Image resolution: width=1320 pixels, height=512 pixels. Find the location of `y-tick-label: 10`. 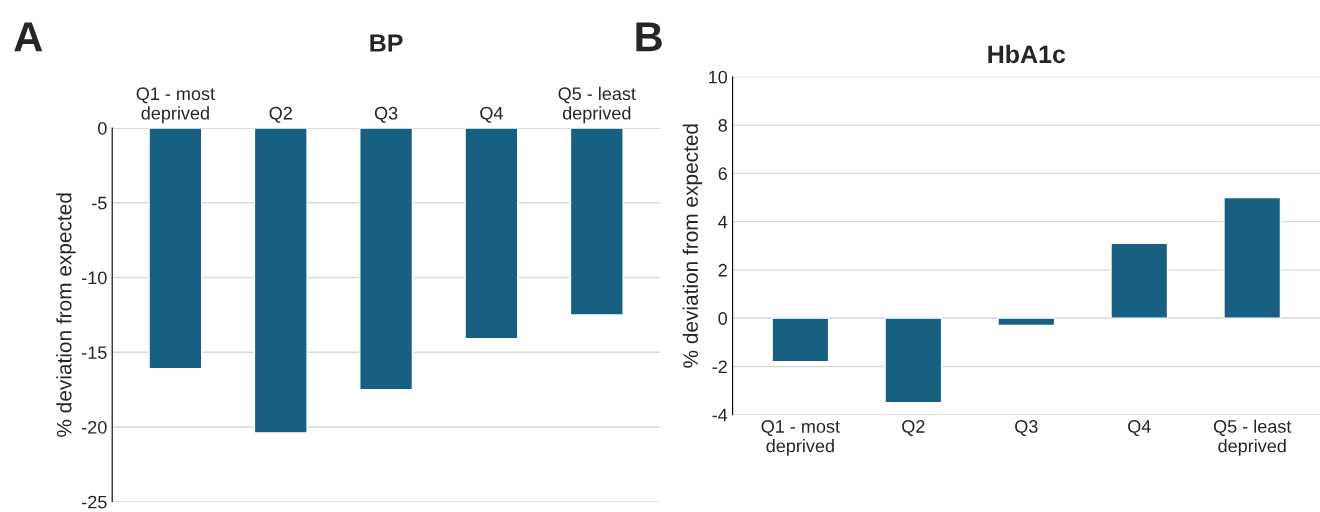

y-tick-label: 10 is located at coordinates (718, 77).